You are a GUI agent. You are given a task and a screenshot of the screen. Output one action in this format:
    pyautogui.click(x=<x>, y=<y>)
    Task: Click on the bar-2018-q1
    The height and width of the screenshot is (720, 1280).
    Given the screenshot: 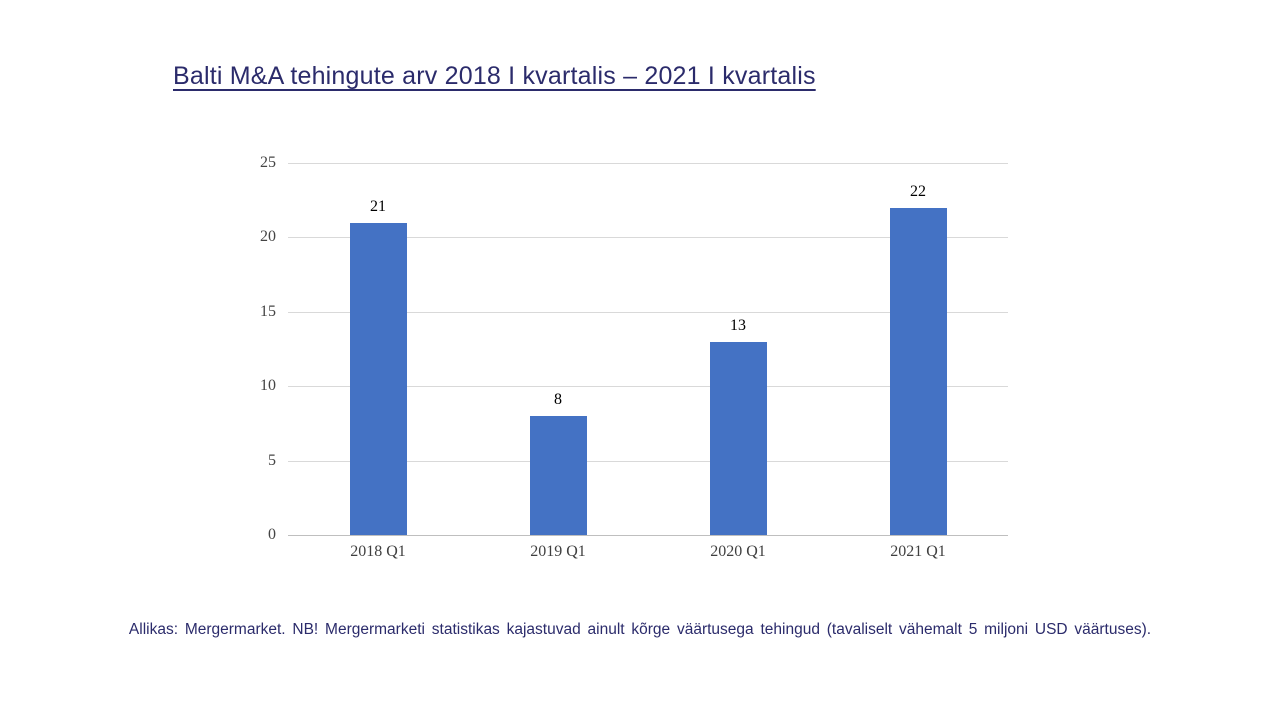 What is the action you would take?
    pyautogui.click(x=378, y=378)
    